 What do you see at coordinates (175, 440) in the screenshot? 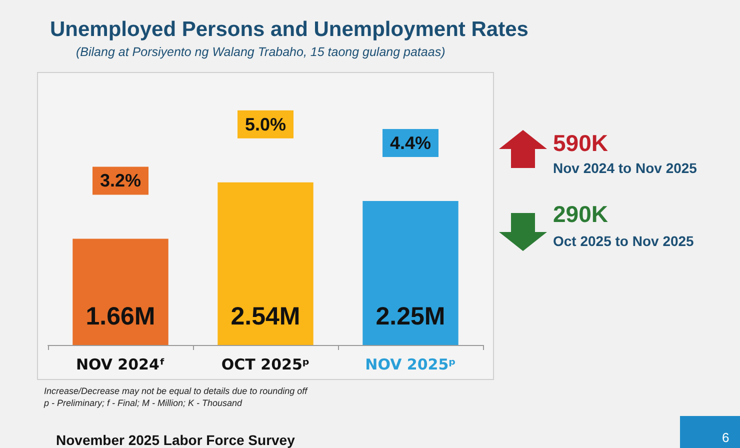
I see `text: November 2025 Labor Force Survey` at bounding box center [175, 440].